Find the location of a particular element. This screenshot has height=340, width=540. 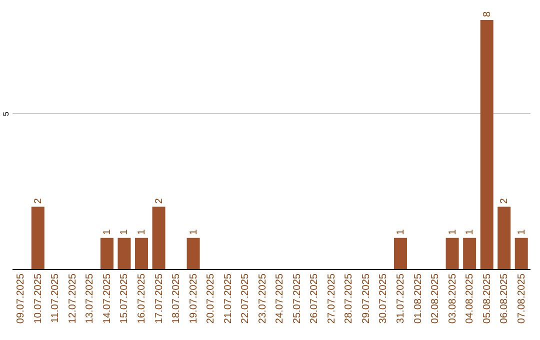

x-tick-label: 25.07.2025 is located at coordinates (297, 298).